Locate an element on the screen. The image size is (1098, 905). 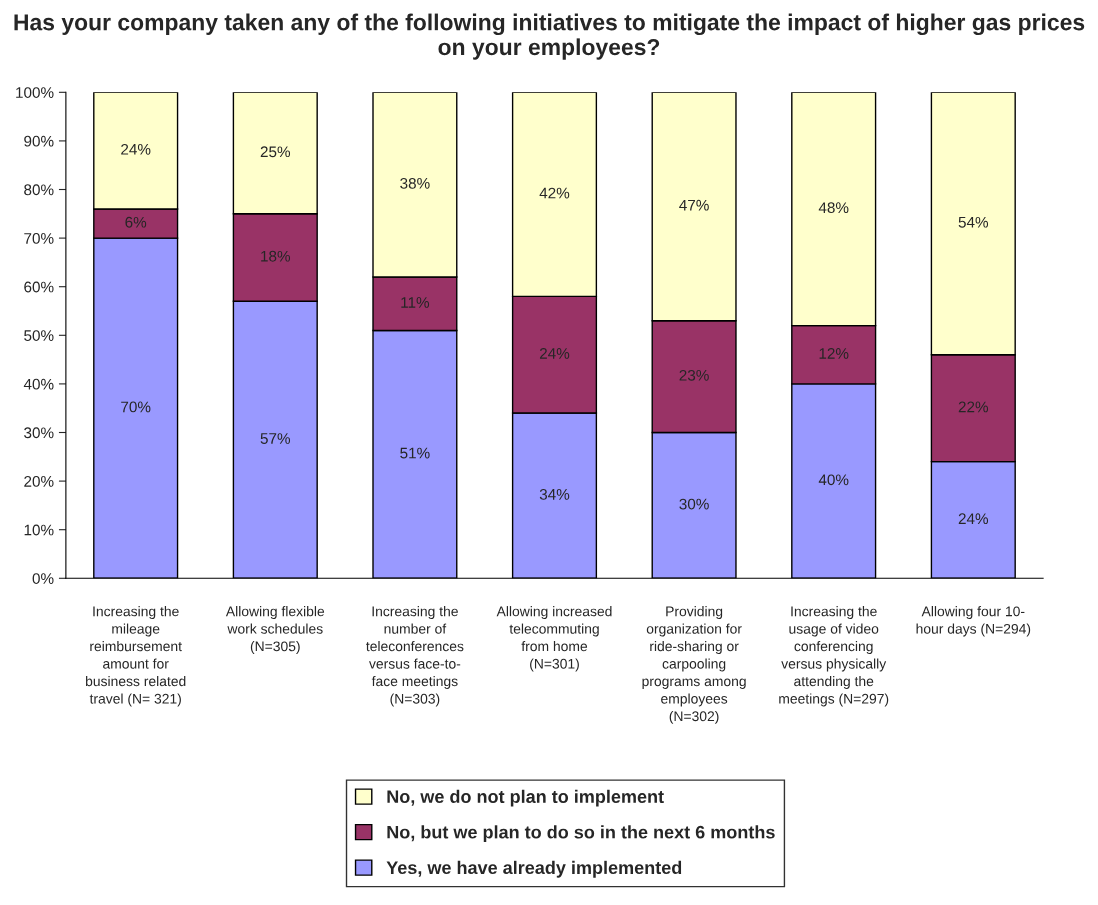
y-tick-label: 80% is located at coordinates (39, 190).